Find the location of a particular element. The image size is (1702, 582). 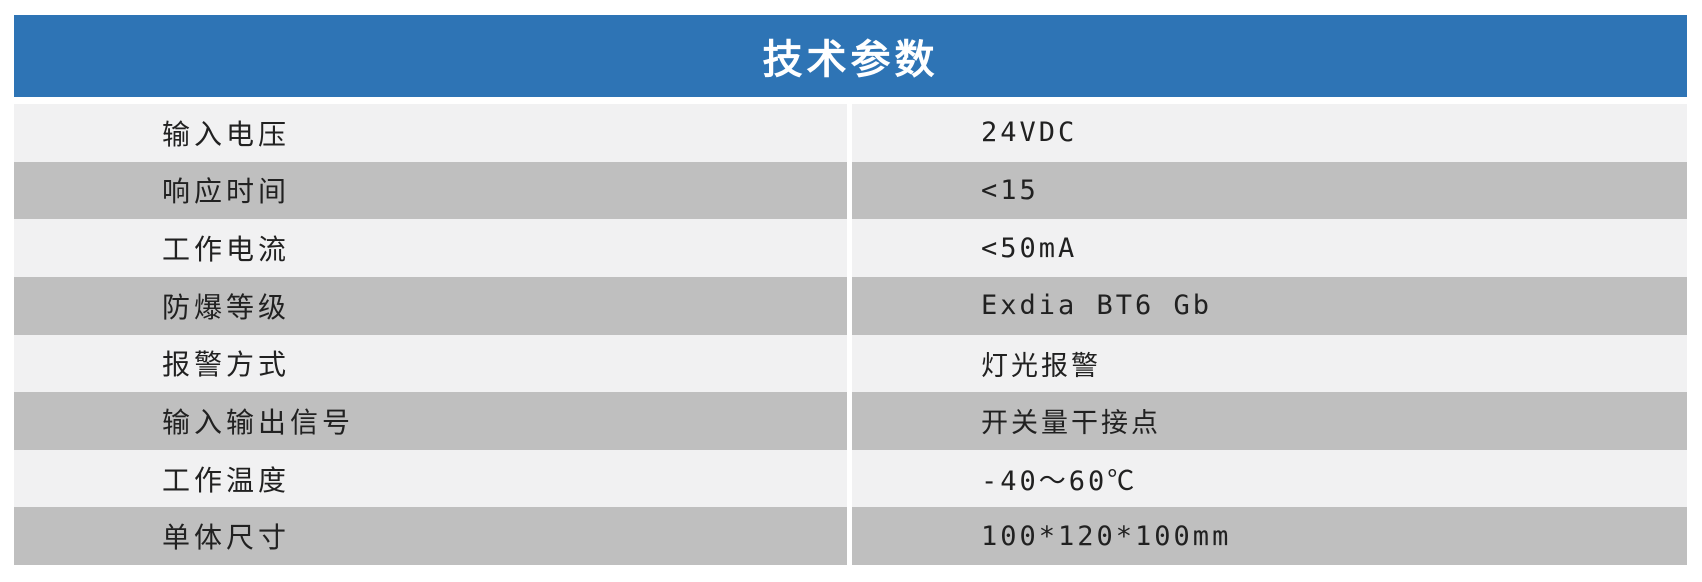

spec-label: 报警方式 is located at coordinates (226, 365).